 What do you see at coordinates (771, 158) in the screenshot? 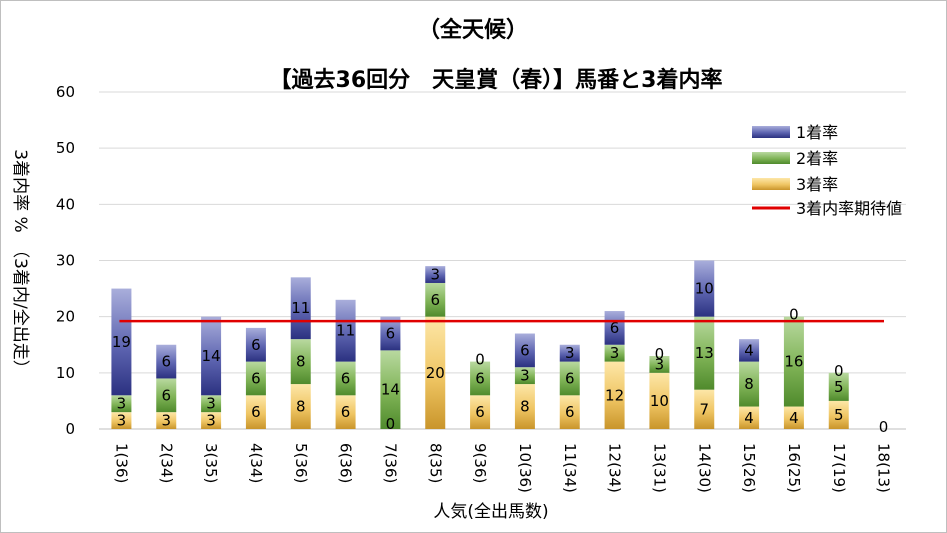
I see `legend-swatch-2nd` at bounding box center [771, 158].